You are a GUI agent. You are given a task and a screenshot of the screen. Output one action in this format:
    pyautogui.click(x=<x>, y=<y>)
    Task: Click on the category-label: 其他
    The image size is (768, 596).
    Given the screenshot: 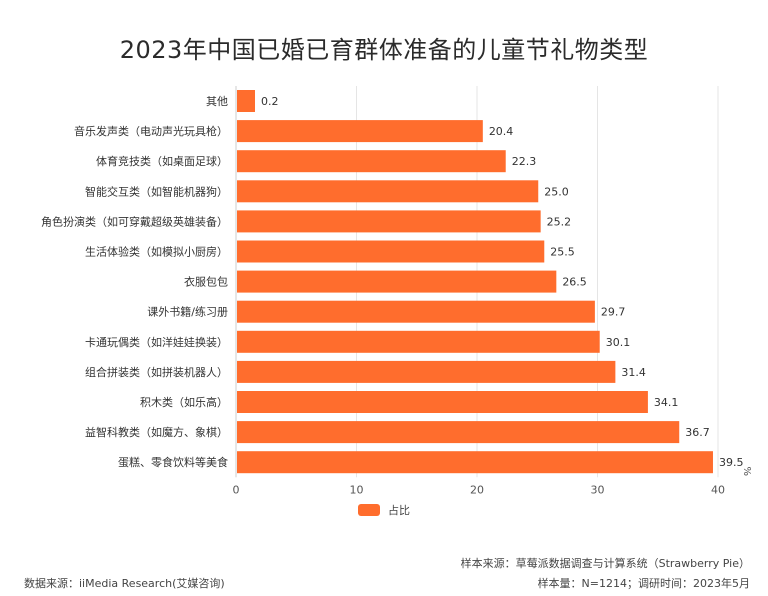 What is the action you would take?
    pyautogui.click(x=217, y=101)
    